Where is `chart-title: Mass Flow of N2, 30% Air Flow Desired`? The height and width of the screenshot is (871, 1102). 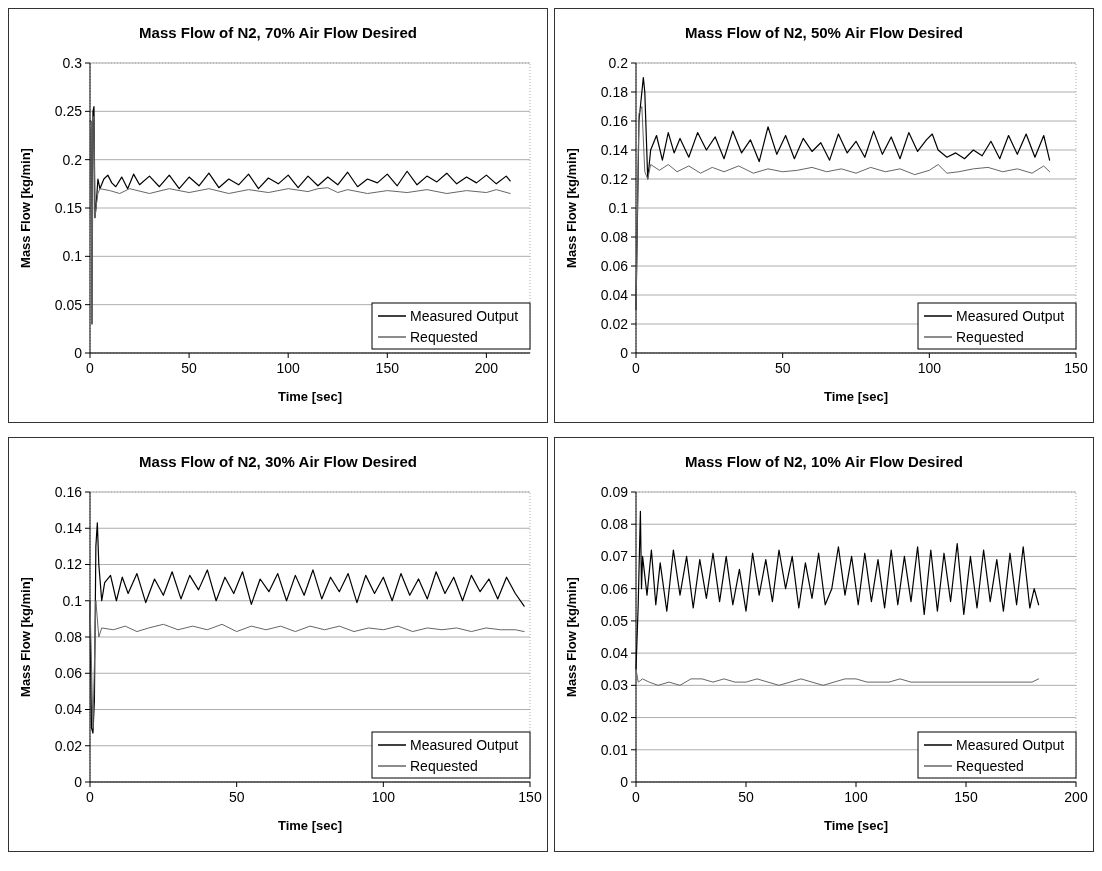
chart-title: Mass Flow of N2, 30% Air Flow Desired is located at coordinates (278, 461).